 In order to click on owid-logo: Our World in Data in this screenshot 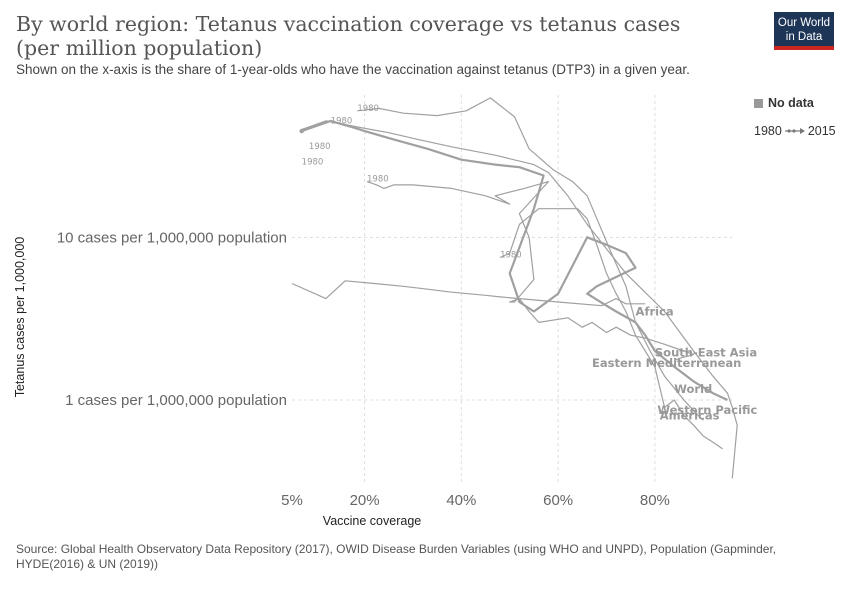, I will do `click(804, 31)`.